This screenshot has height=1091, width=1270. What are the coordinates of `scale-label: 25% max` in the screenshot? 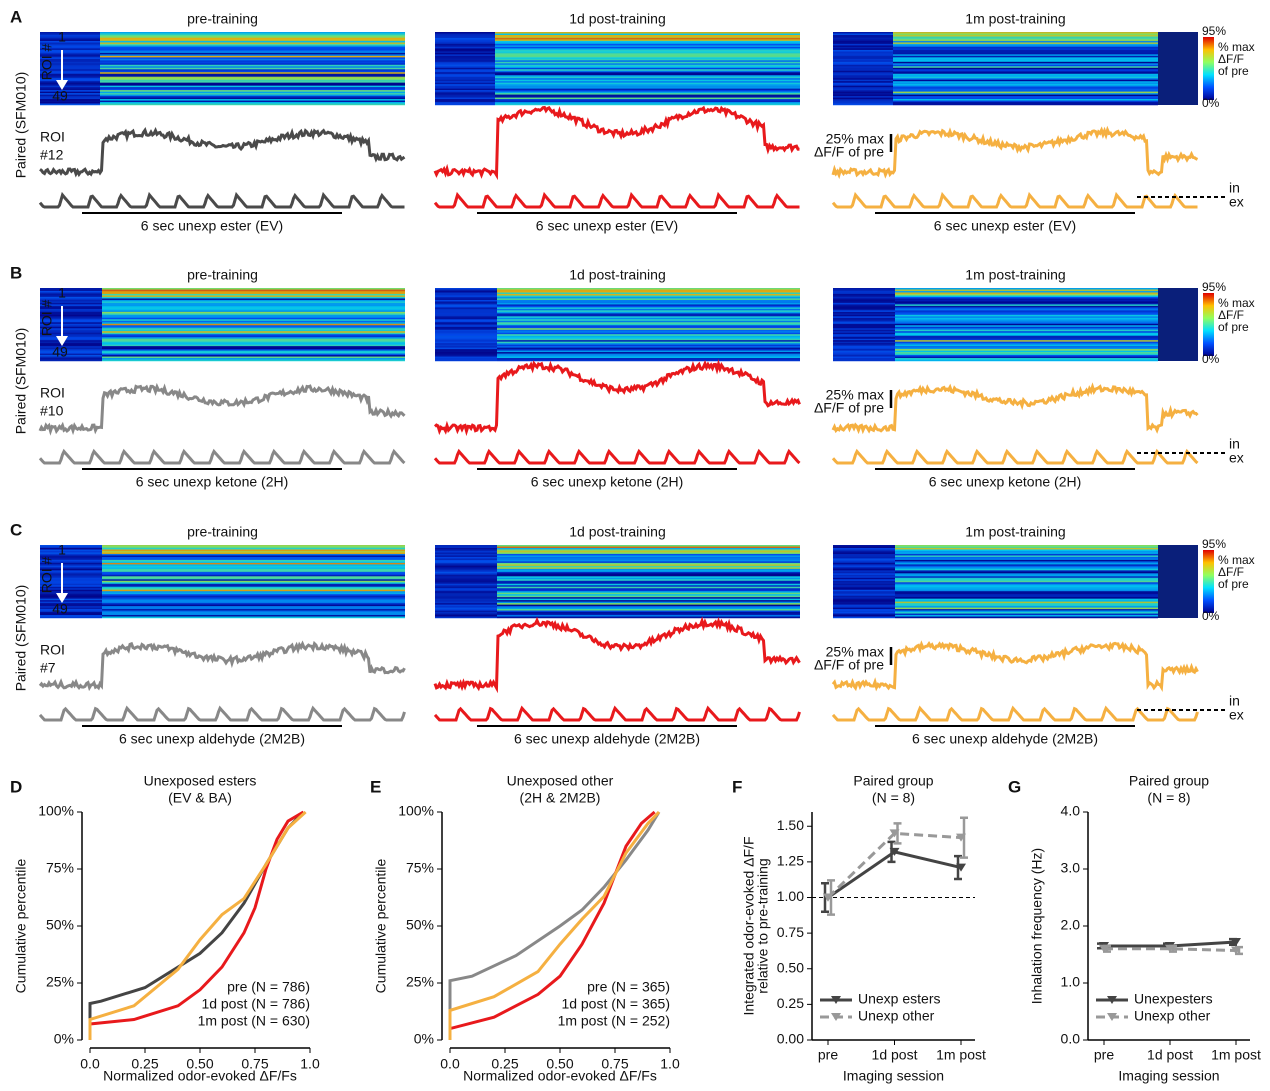 It's located at (855, 139).